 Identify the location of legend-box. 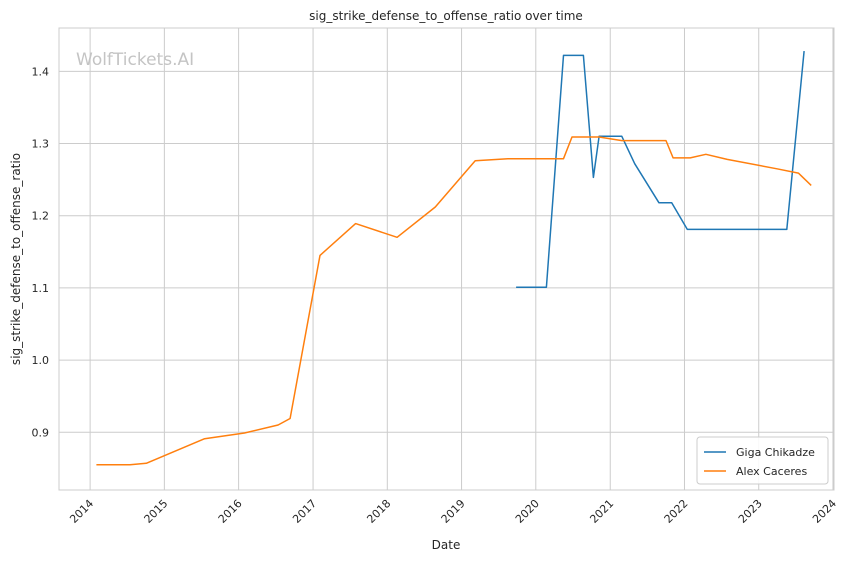
(762, 460).